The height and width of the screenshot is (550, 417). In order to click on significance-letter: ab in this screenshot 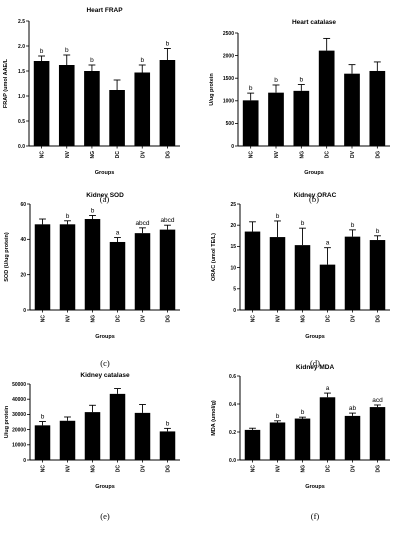, I will do `click(353, 408)`.